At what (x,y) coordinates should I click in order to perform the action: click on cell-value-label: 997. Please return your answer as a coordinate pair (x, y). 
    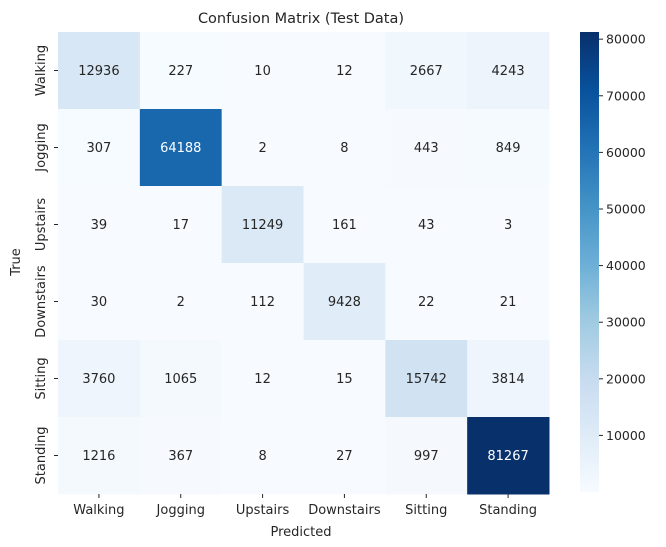
    Looking at the image, I should click on (426, 456).